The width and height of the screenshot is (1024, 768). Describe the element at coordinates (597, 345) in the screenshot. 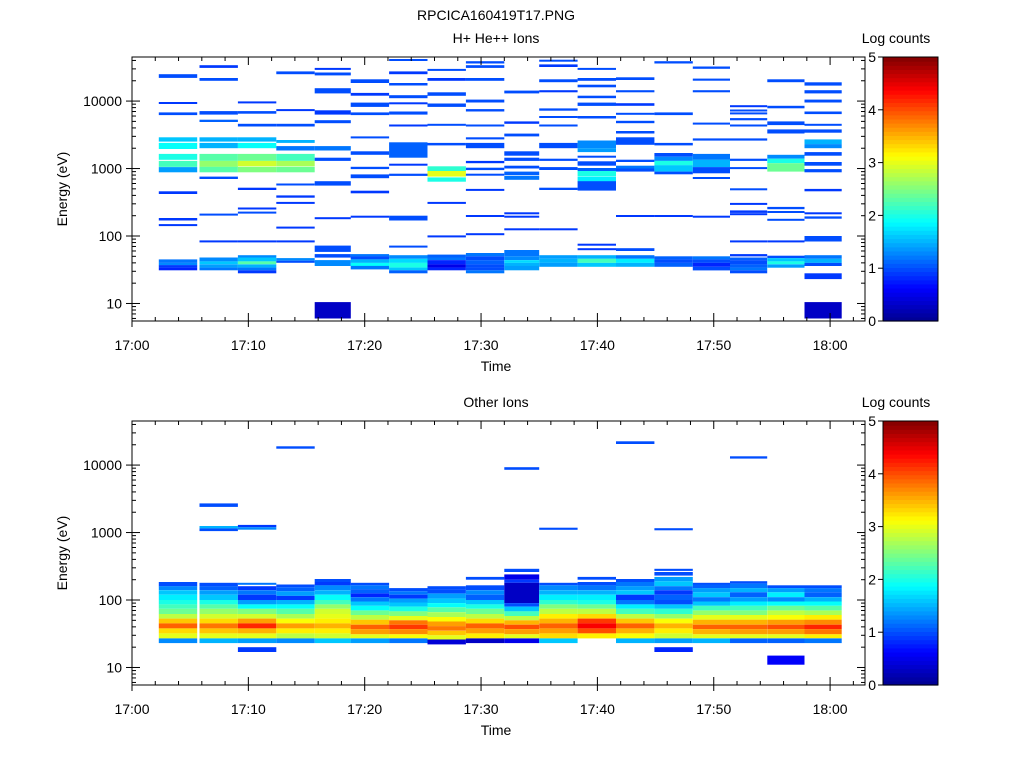

I see `x-tick-label: 17:40` at that location.